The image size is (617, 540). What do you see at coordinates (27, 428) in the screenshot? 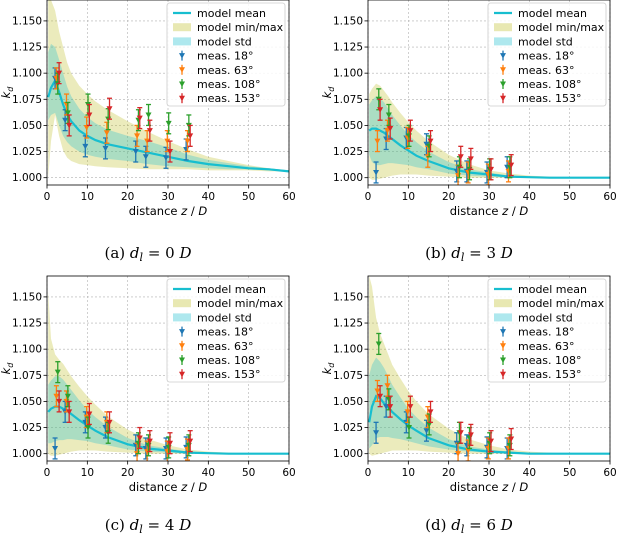
I see `y-tick-label: 1.025` at bounding box center [27, 428].